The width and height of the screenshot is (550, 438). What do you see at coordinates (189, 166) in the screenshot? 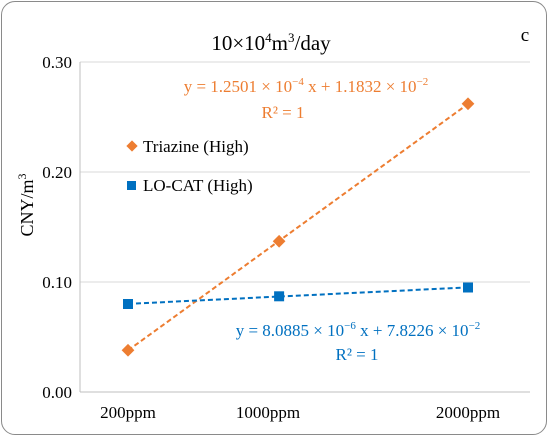
I see `legend: Triazine (High) LO-CAT (High)` at bounding box center [189, 166].